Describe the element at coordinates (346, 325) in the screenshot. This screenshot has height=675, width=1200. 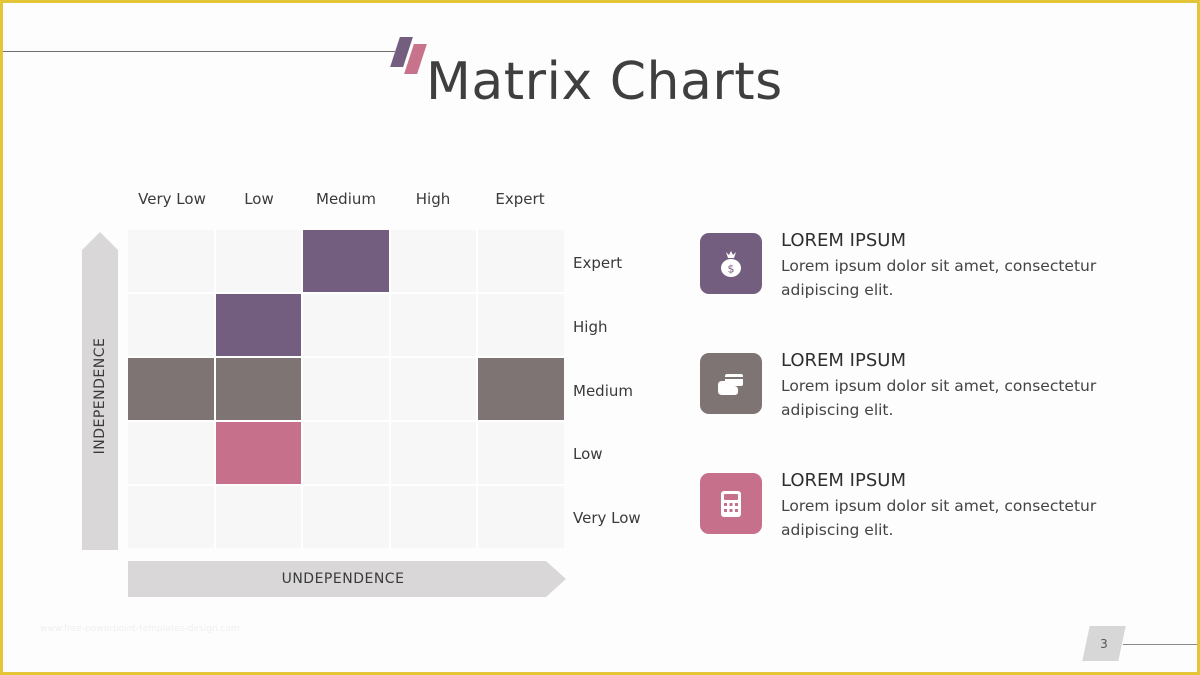
I see `matrix-cell-high-medium` at that location.